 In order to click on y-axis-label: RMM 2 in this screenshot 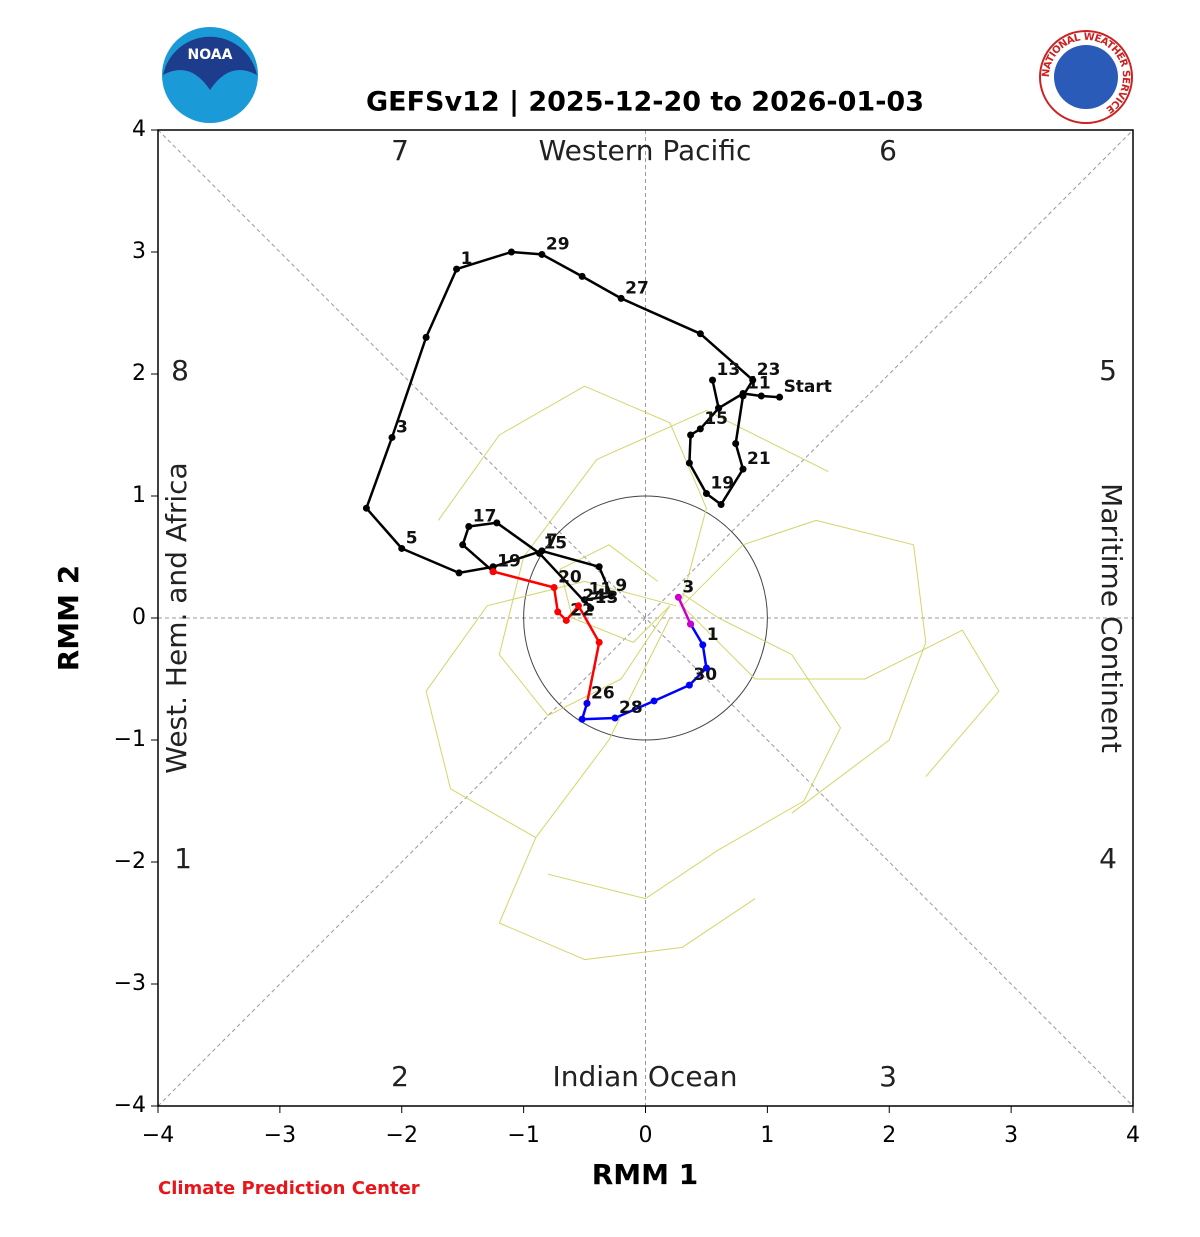, I will do `click(68, 618)`.